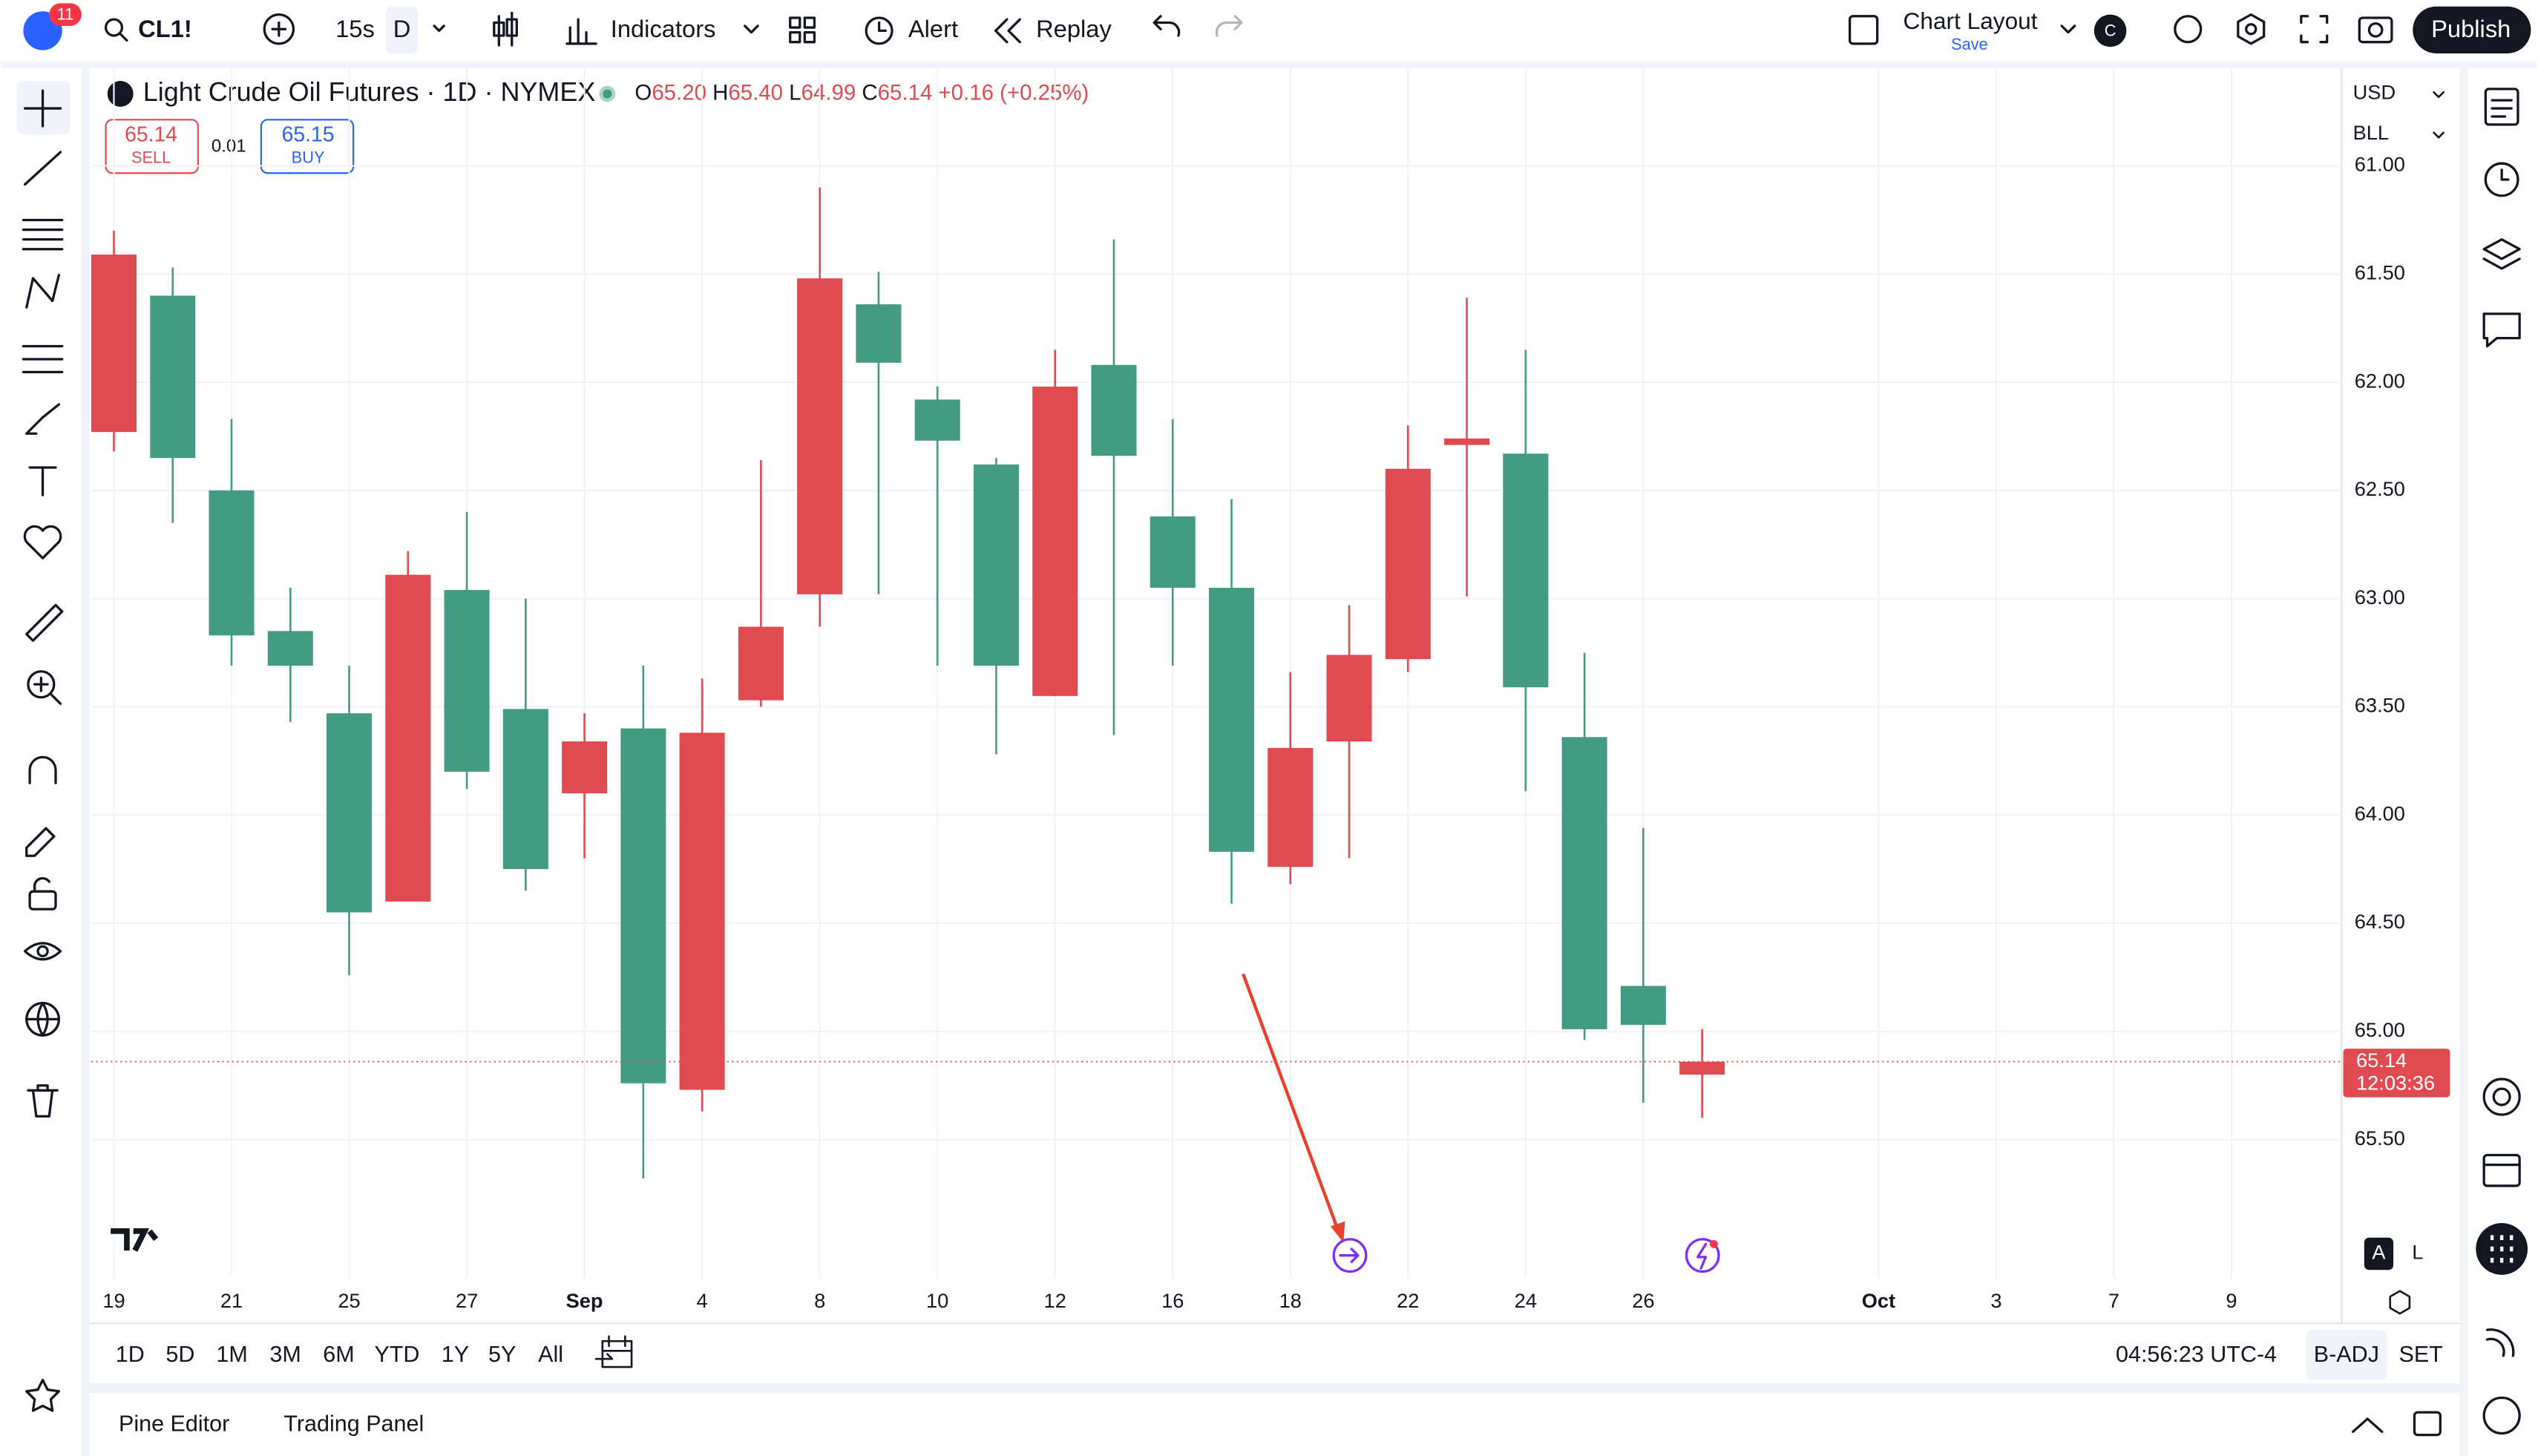  I want to click on range-button: 5Y, so click(502, 1355).